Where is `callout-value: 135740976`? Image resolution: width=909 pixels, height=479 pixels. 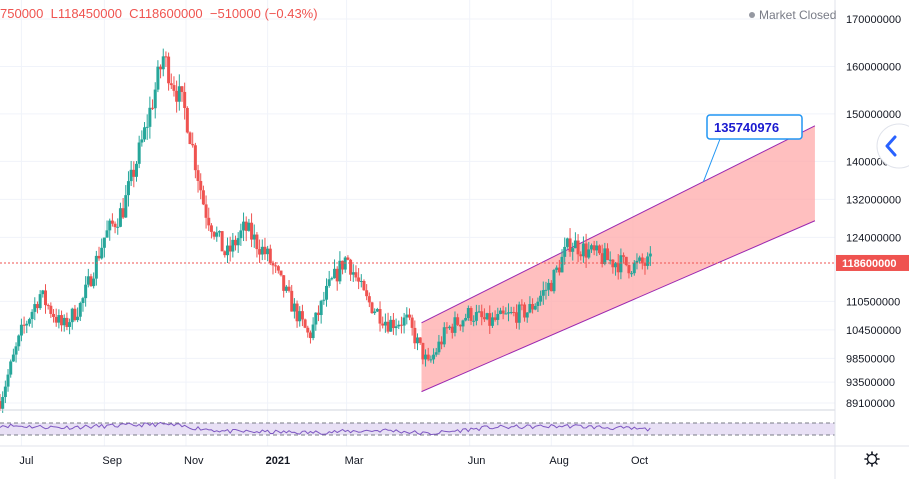
callout-value: 135740976 is located at coordinates (746, 127).